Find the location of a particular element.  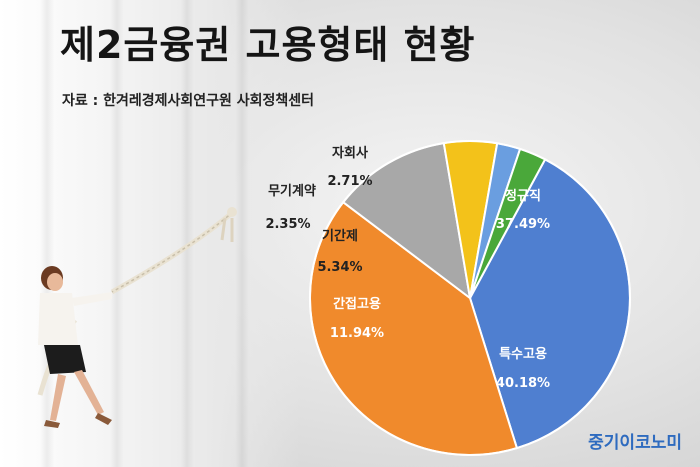

data-source: 자료 : 한겨레경제사회연구원 사회정책센터 is located at coordinates (188, 101).